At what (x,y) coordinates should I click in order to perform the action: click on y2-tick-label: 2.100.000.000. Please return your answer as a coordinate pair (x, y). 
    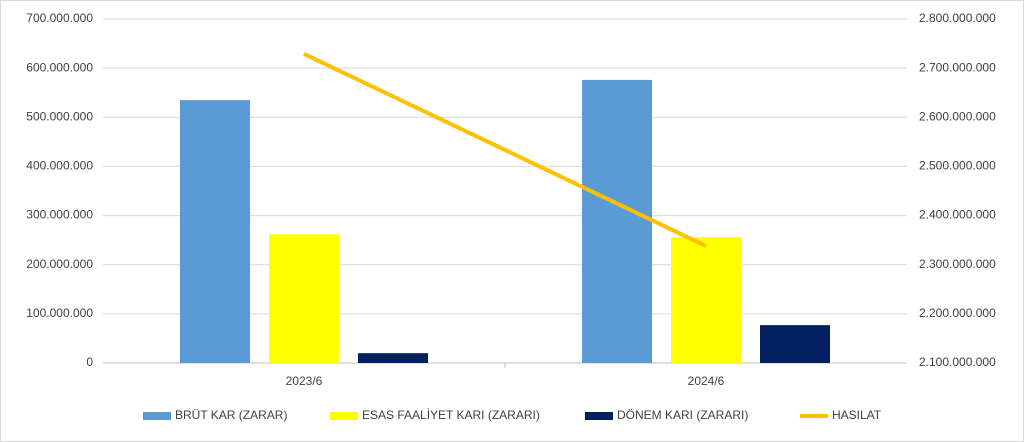
    Looking at the image, I should click on (957, 362).